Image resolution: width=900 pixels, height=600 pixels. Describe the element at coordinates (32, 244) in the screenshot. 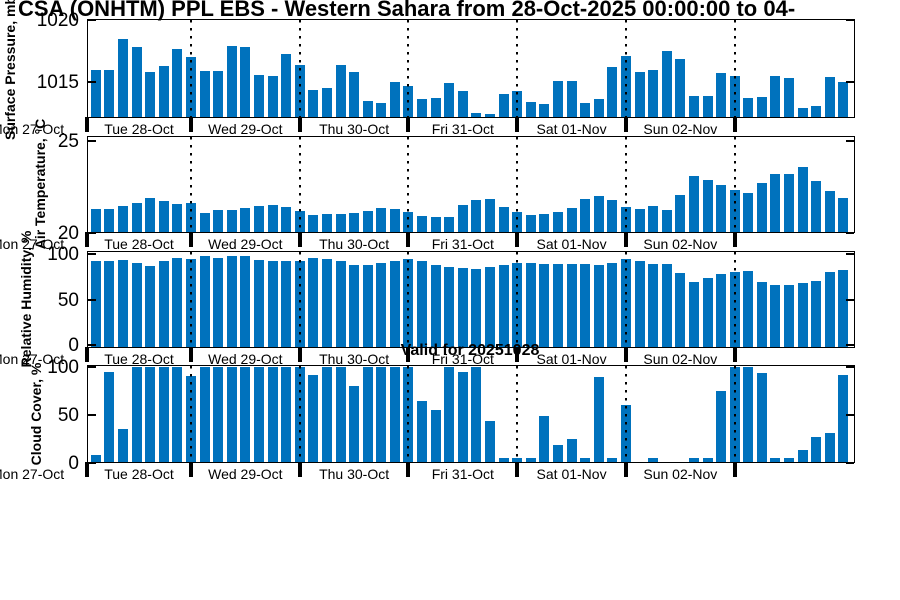

I see `x-tick-label-left-edge: Mon 27-Oct` at that location.